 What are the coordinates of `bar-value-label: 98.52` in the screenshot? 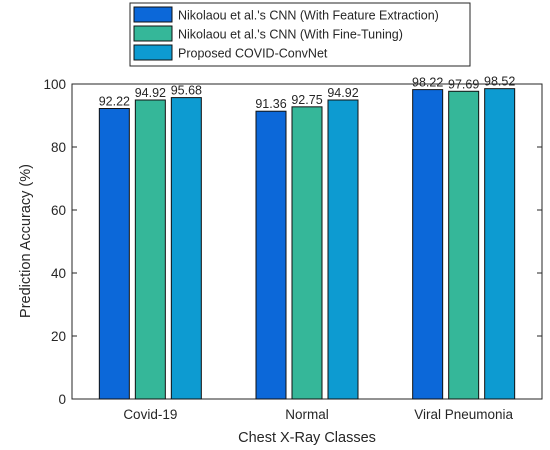 It's located at (499, 82).